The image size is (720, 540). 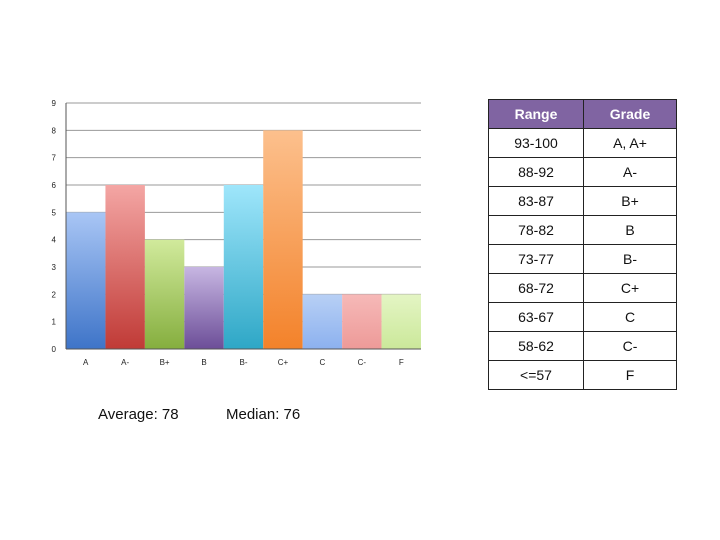 What do you see at coordinates (263, 414) in the screenshot?
I see `median-label: Median: 76` at bounding box center [263, 414].